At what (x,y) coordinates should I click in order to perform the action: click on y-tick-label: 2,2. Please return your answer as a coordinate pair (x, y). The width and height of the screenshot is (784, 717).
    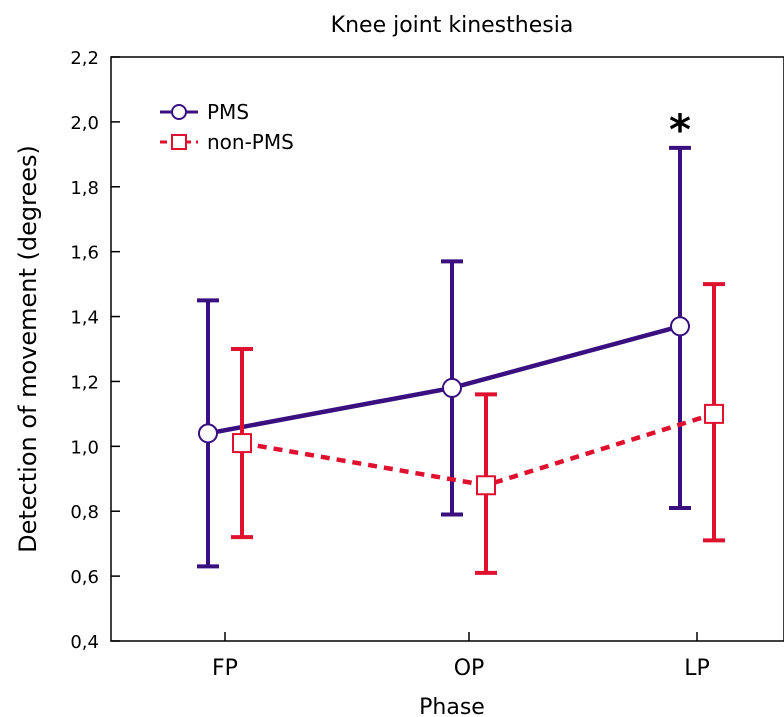
    Looking at the image, I should click on (84, 58).